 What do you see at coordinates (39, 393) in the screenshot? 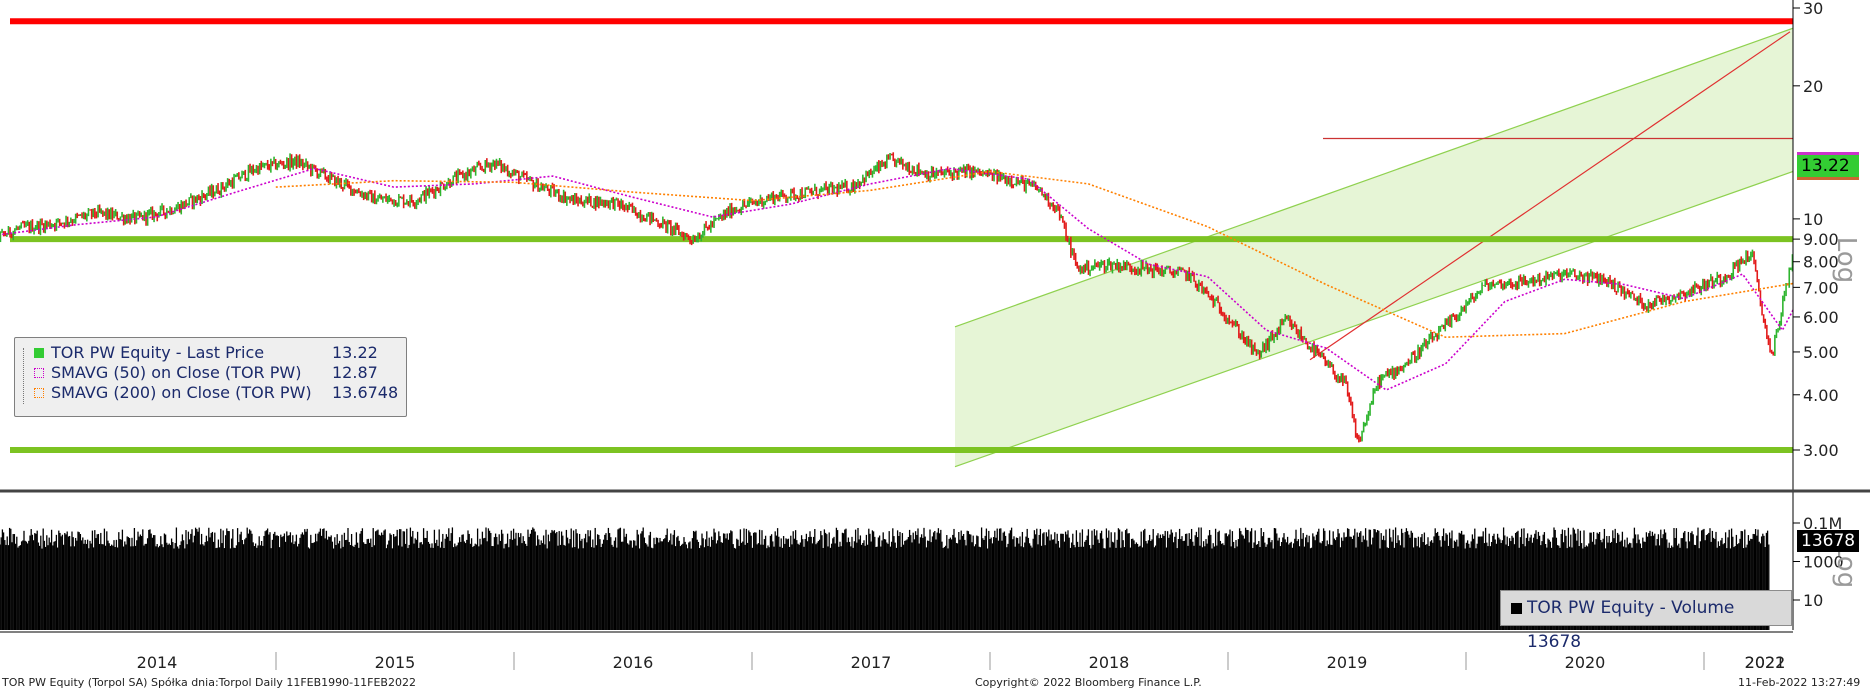
I see `legend-swatch-smavg200` at bounding box center [39, 393].